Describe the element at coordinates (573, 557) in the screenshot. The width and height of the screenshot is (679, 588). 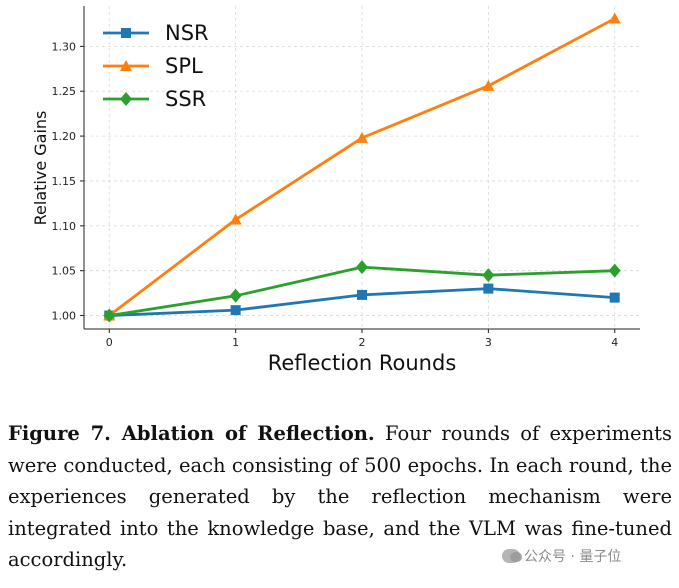
I see `watermark-text: 公众号 · 量子位` at that location.